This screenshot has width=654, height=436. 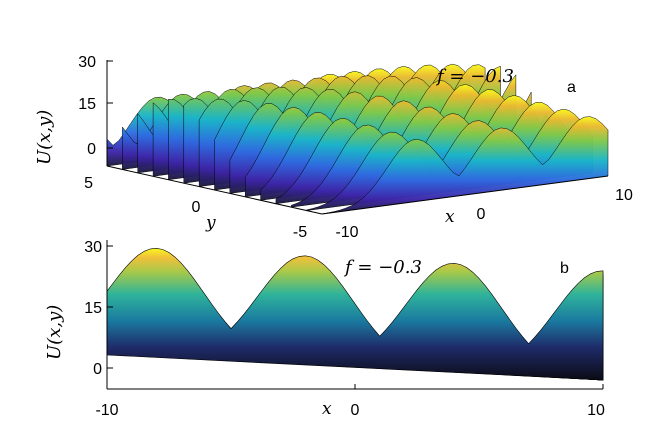 I want to click on y-axis-label-a: y, so click(x=210, y=223).